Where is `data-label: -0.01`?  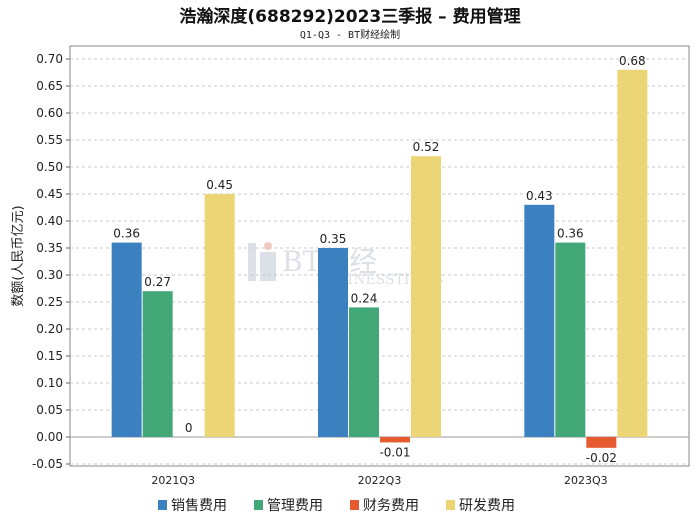 data-label: -0.01 is located at coordinates (394, 452).